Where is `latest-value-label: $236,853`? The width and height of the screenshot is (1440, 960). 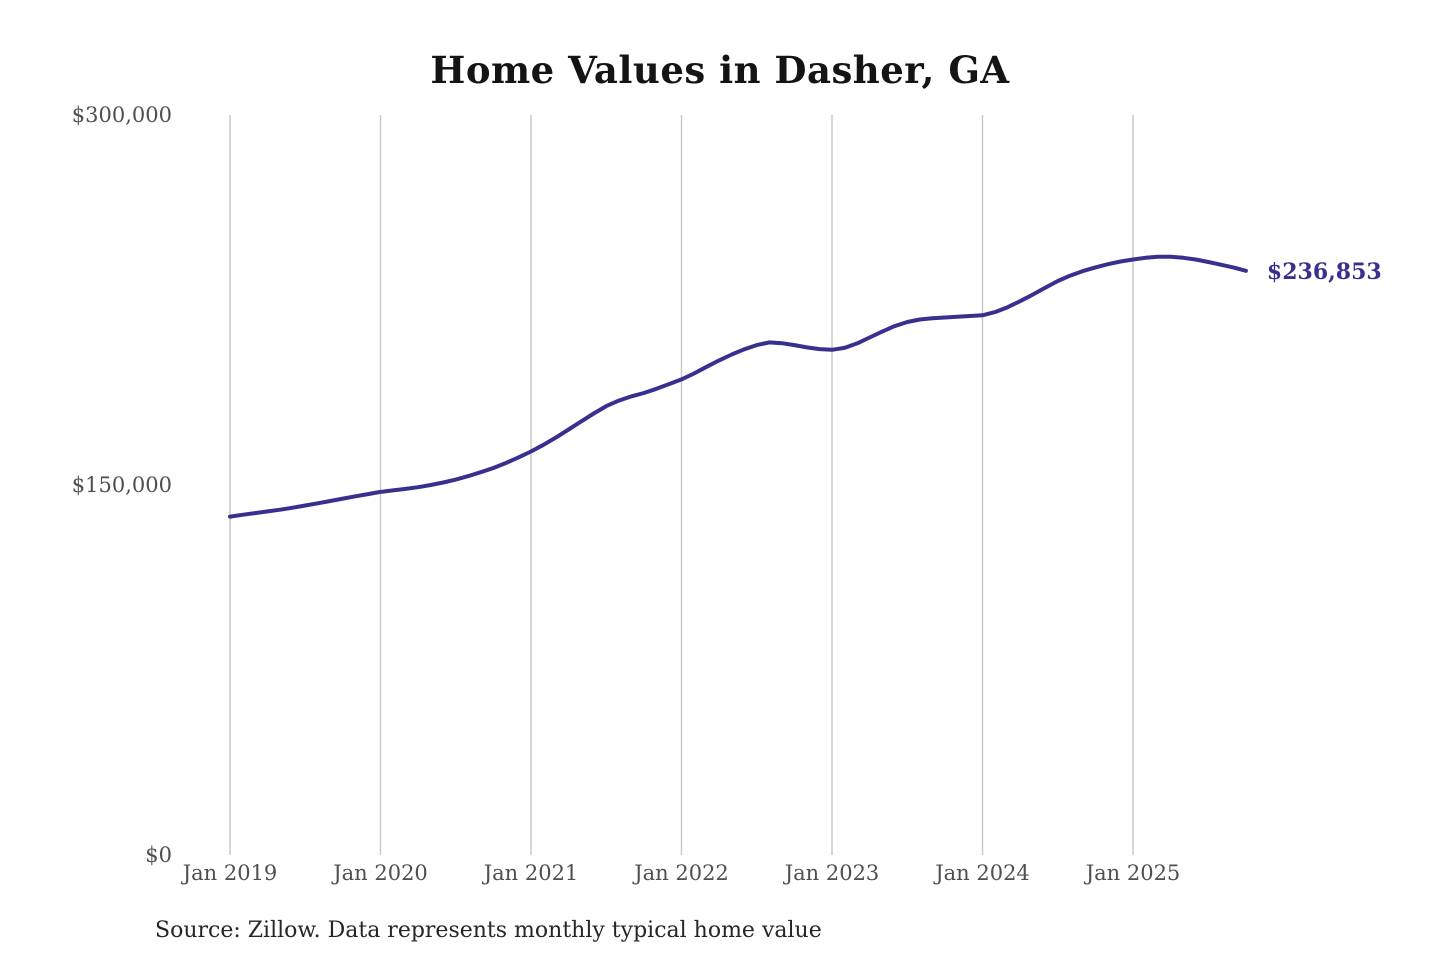 latest-value-label: $236,853 is located at coordinates (1324, 272).